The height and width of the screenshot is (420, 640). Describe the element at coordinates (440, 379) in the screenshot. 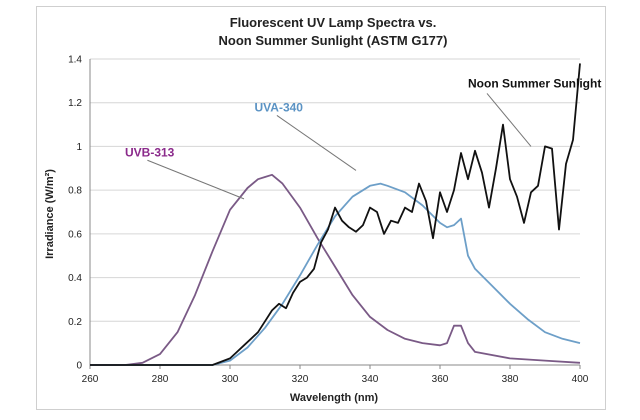

I see `x-tick-label: 360` at that location.